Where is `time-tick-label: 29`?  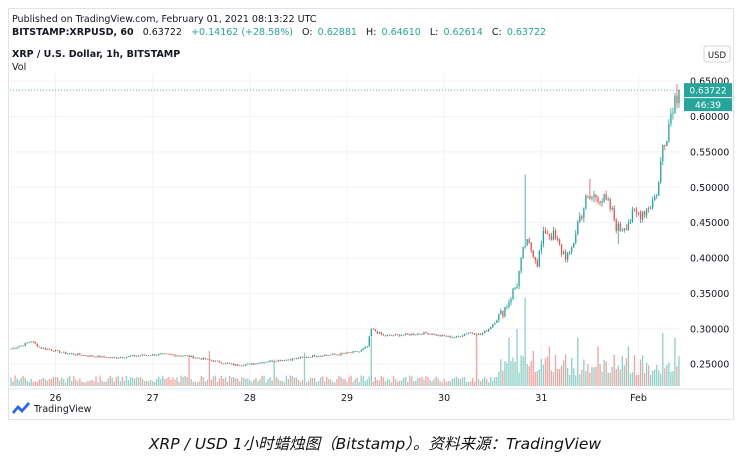
time-tick-label: 29 is located at coordinates (347, 398).